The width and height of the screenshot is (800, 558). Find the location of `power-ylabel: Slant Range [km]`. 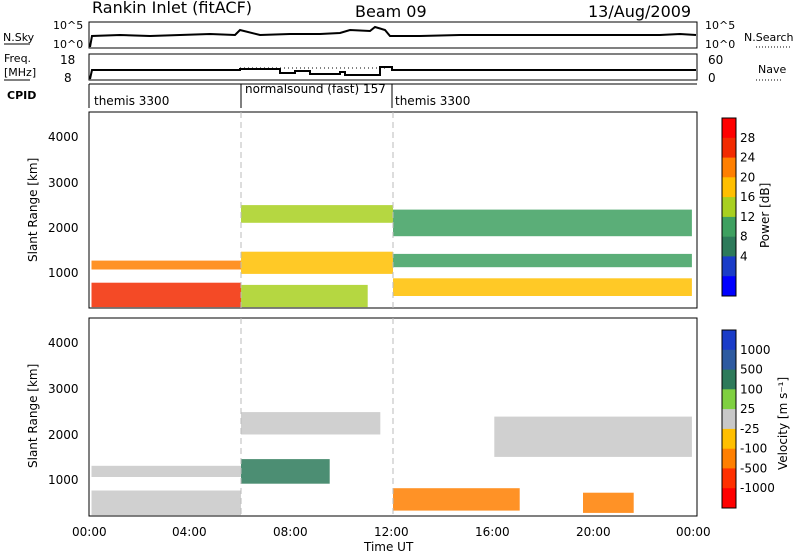

power-ylabel: Slant Range [km] is located at coordinates (33, 210).